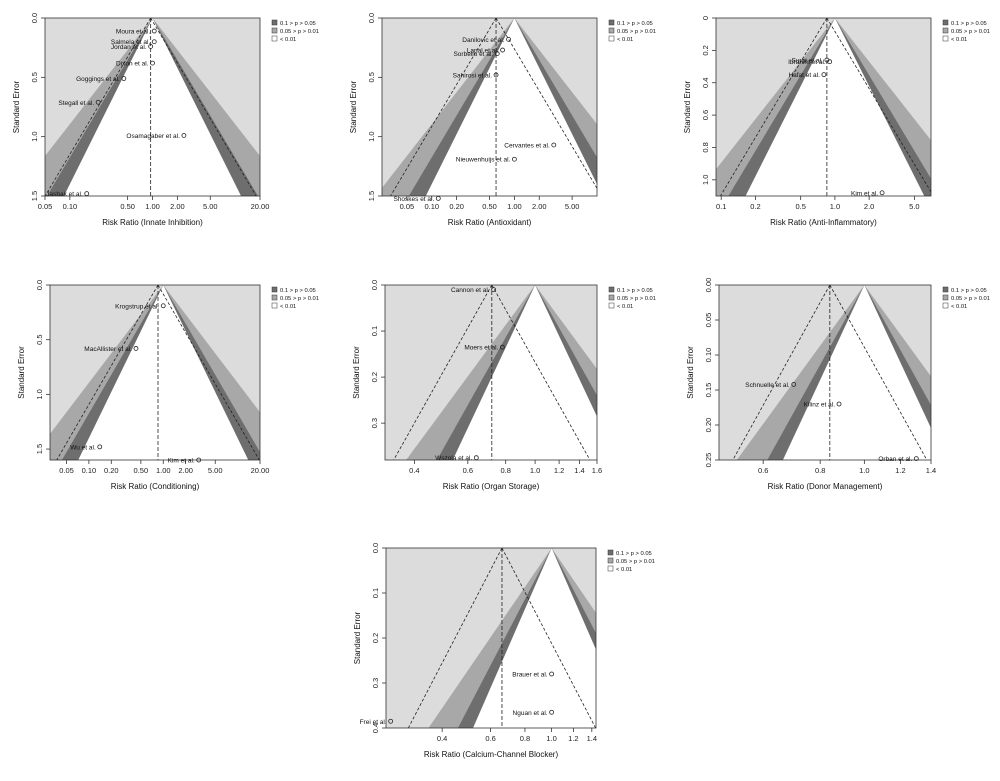  I want to click on study-label: Surat et al., so click(807, 61).